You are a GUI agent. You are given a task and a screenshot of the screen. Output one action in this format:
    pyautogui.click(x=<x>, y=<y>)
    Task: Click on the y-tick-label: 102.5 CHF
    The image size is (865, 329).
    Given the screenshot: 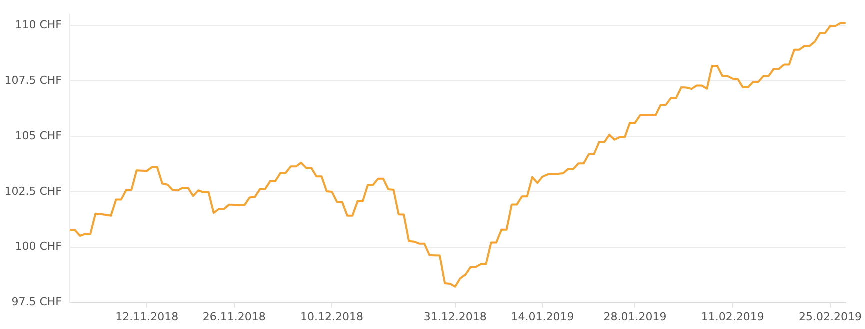 What is the action you would take?
    pyautogui.click(x=33, y=191)
    